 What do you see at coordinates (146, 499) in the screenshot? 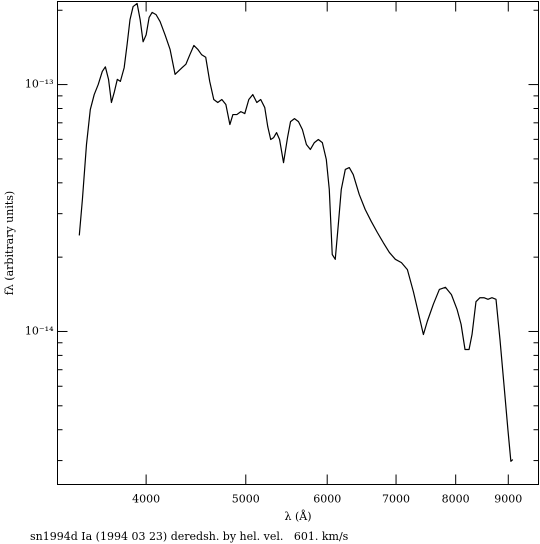
I see `x-tick-label: 4000` at bounding box center [146, 499].